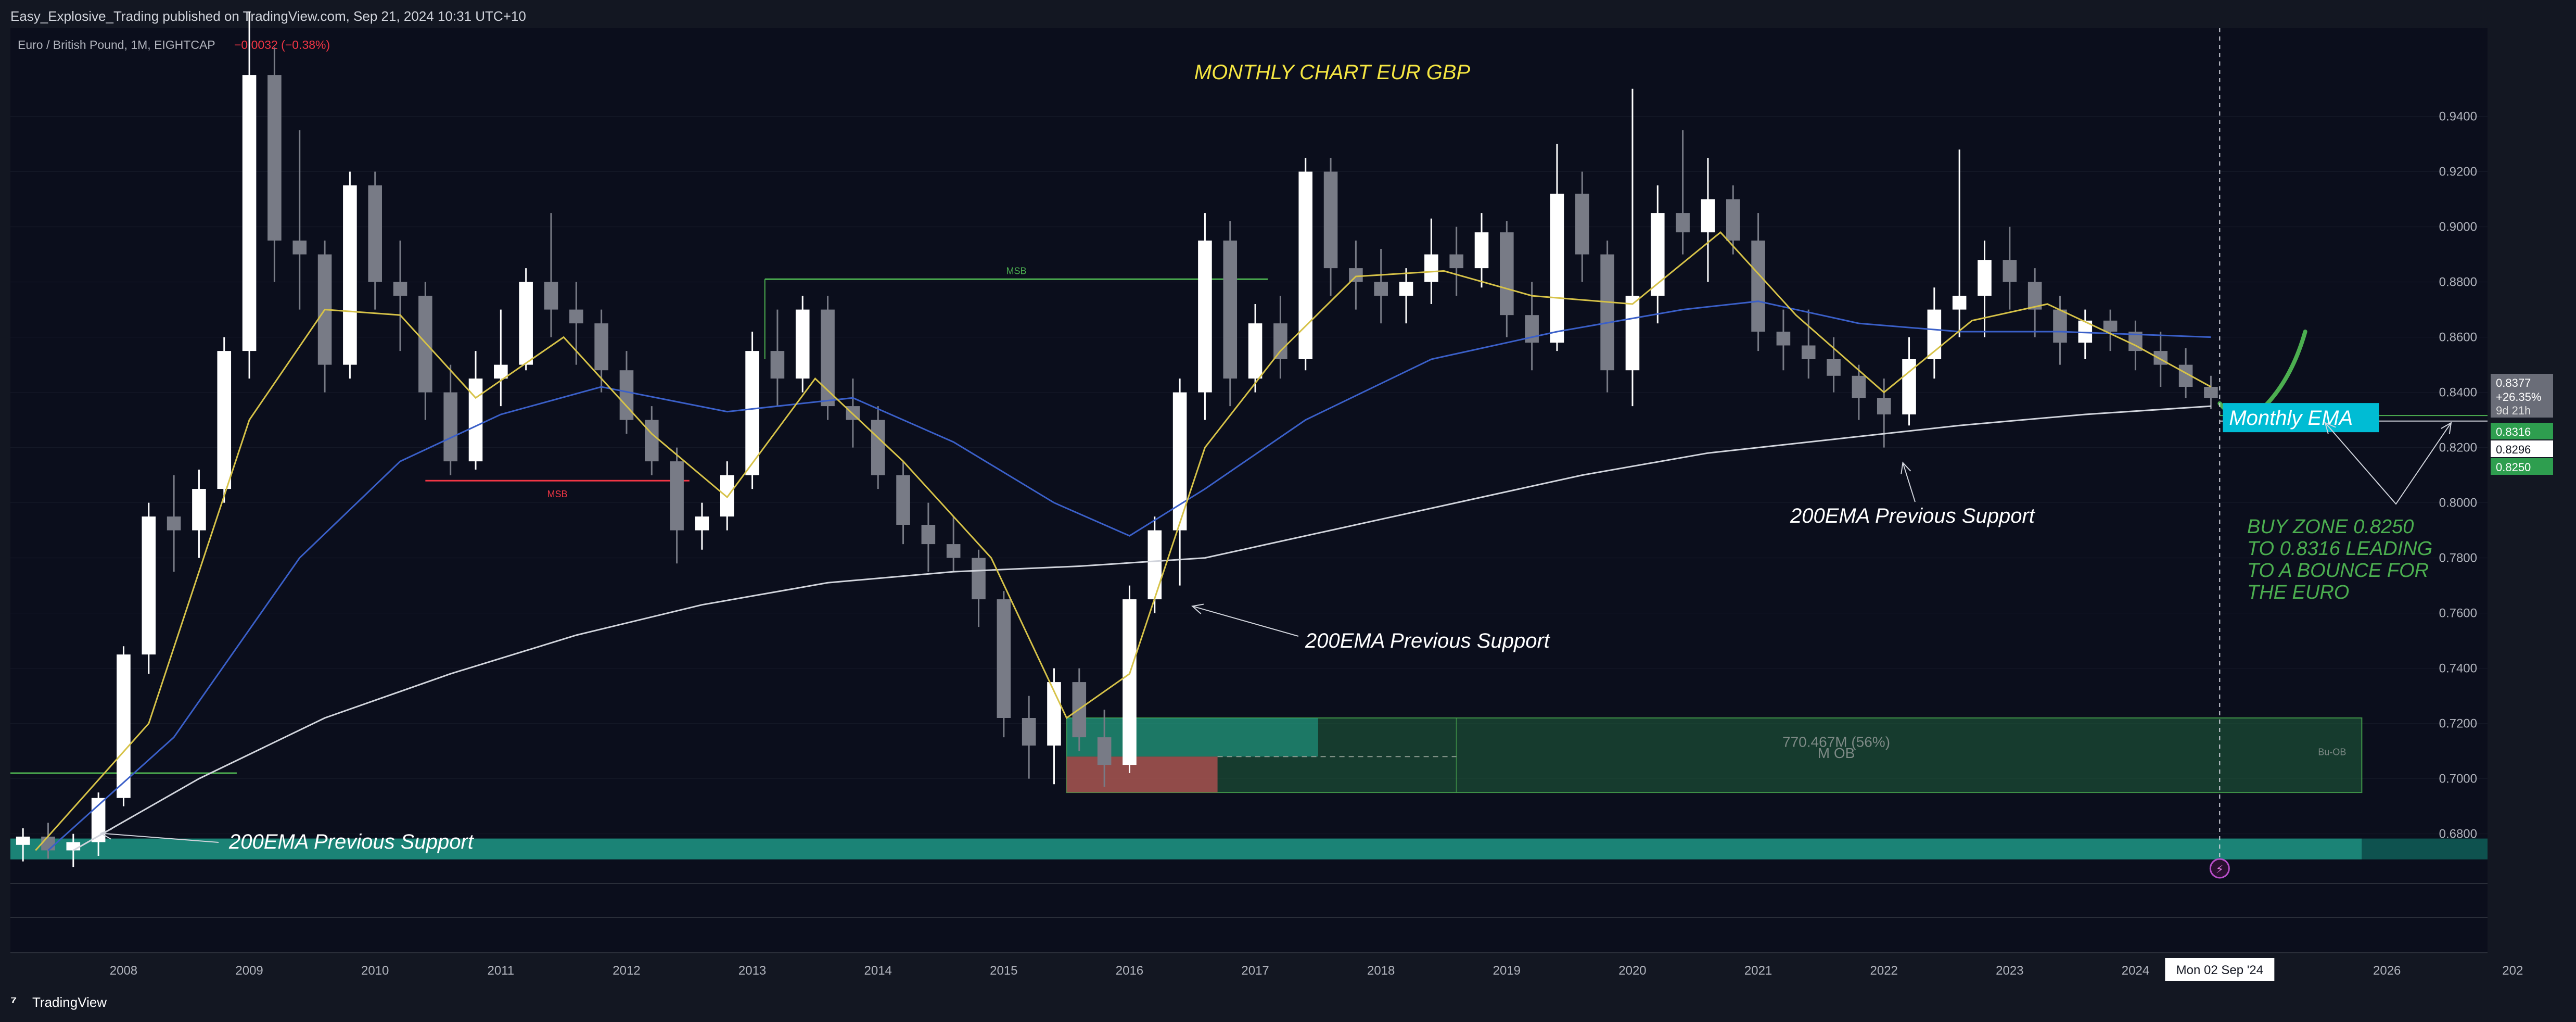 This screenshot has width=2576, height=1022. I want to click on bottom-band-tail, so click(2425, 849).